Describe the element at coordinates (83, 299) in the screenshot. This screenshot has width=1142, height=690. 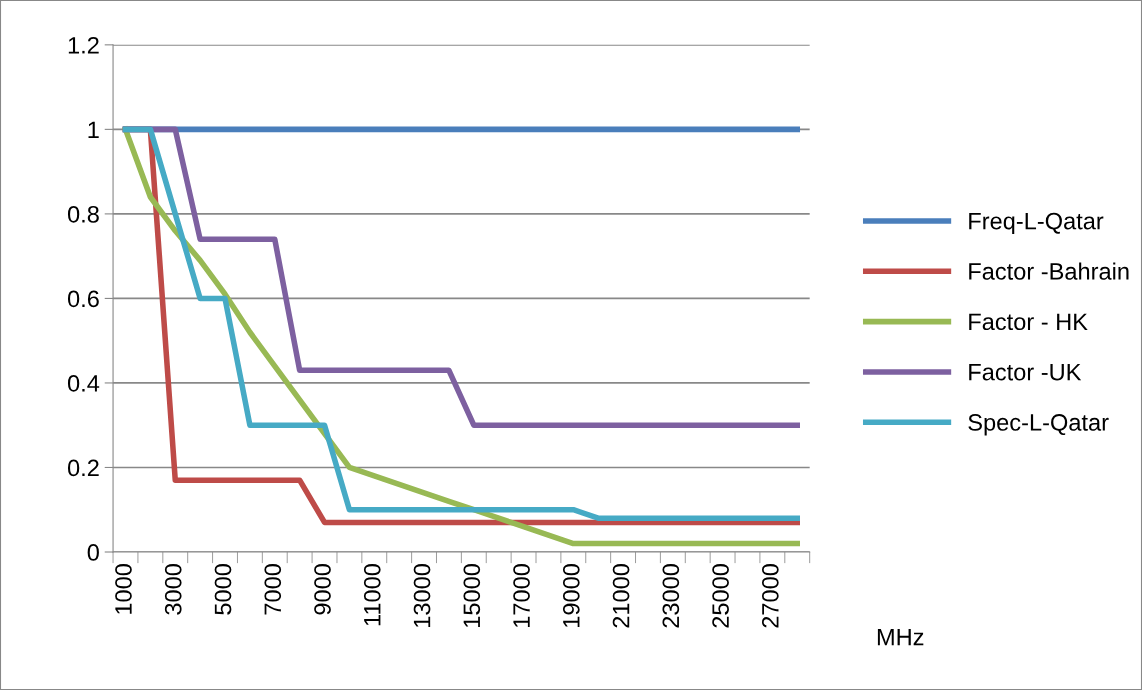
I see `y-tick-label: 0.6` at that location.